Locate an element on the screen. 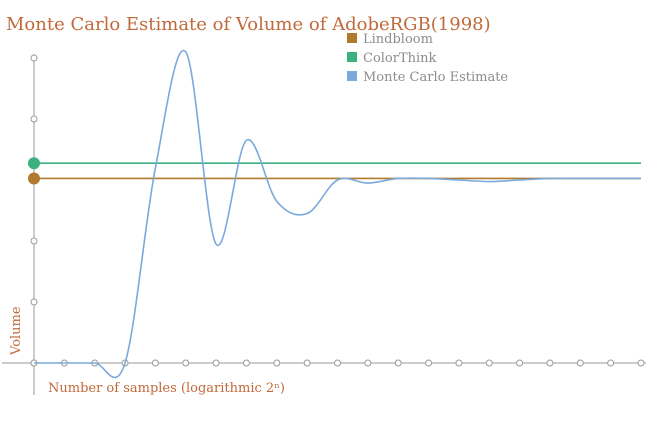  legend-label: Lindbloom is located at coordinates (398, 39).